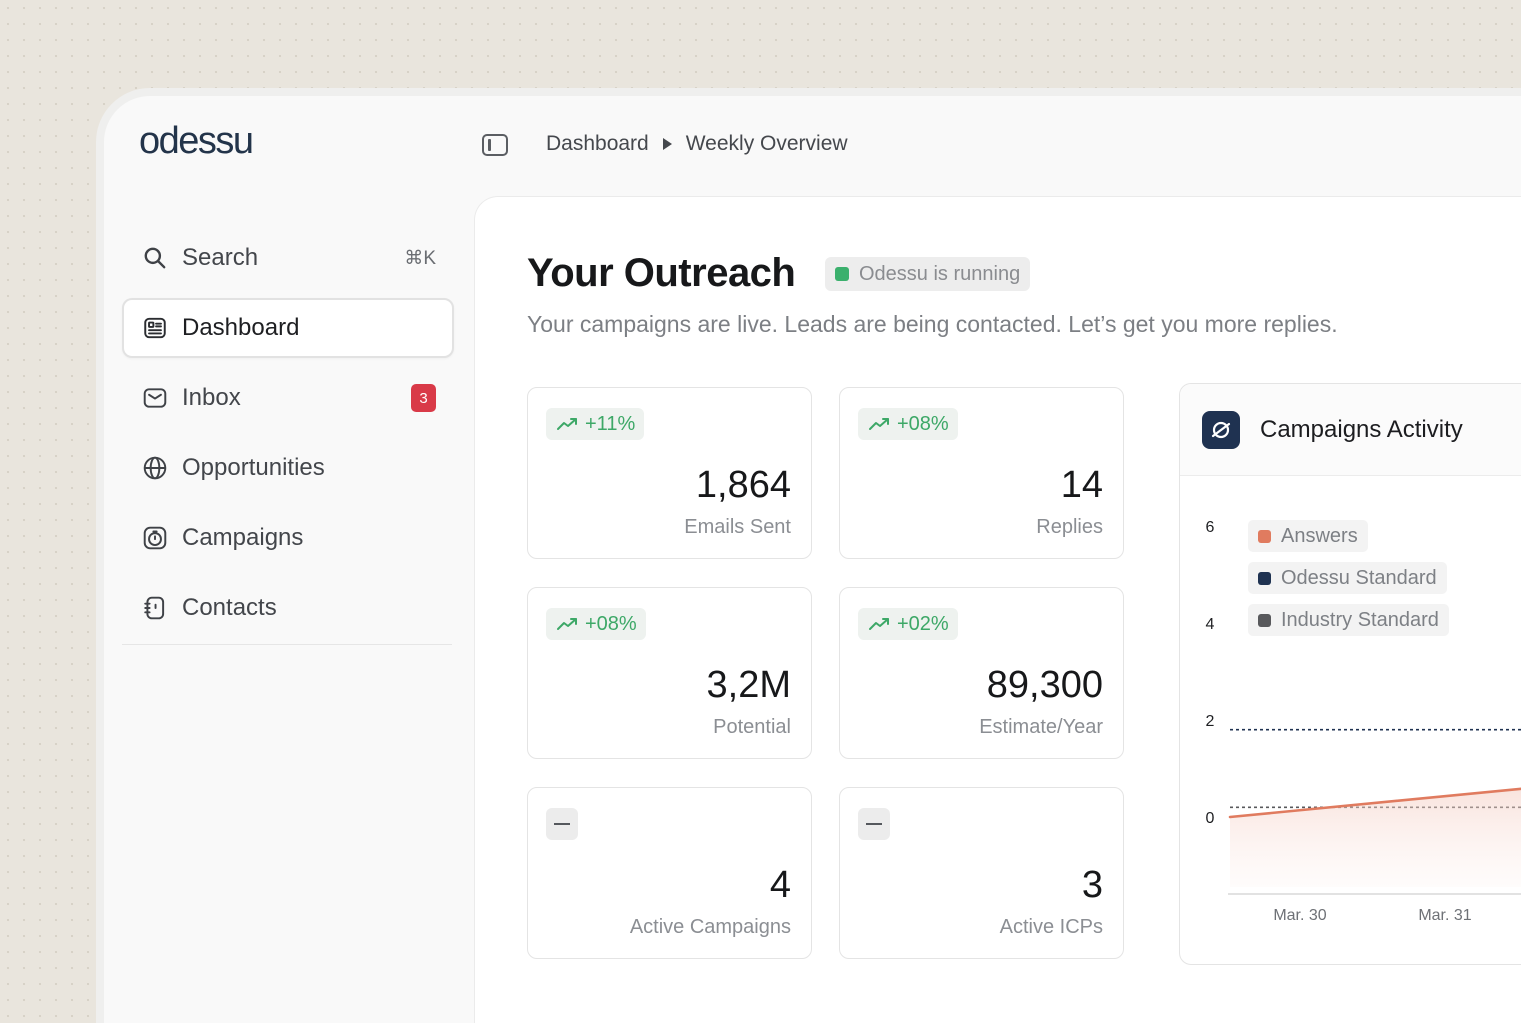  I want to click on sidebar-toggle-icon, so click(495, 145).